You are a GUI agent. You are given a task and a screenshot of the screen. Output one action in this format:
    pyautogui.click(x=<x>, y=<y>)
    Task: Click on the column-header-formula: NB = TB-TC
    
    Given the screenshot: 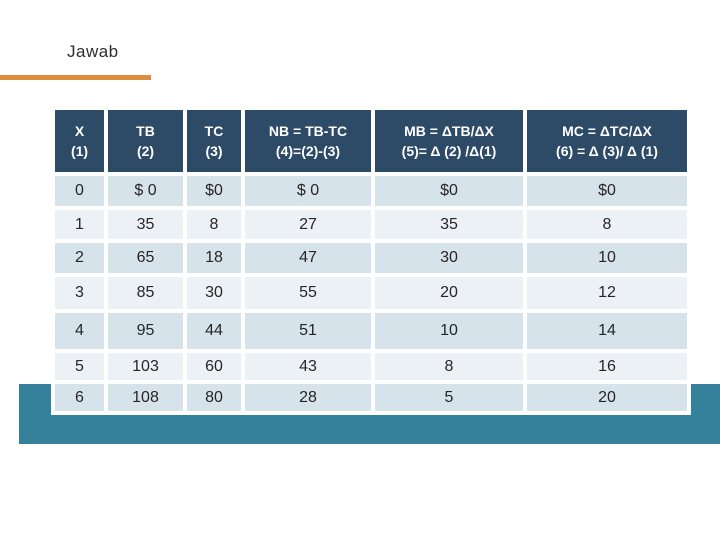 What is the action you would take?
    pyautogui.click(x=308, y=130)
    